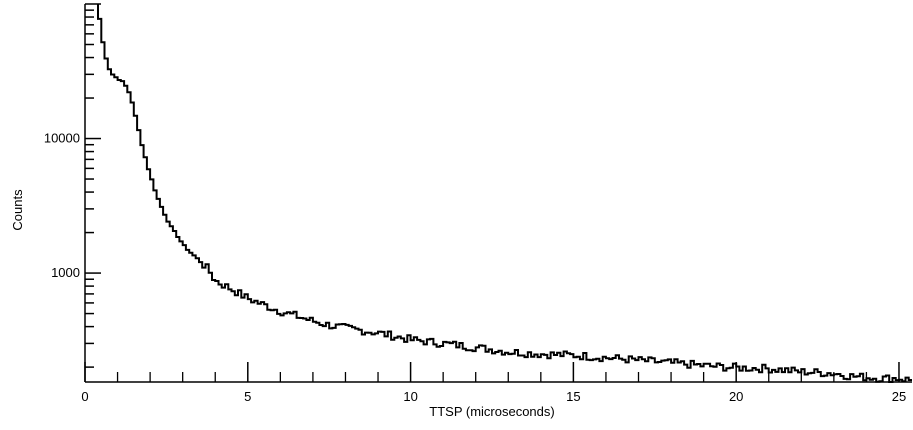 This screenshot has height=430, width=913. What do you see at coordinates (62, 138) in the screenshot?
I see `y-tick-label: 10000` at bounding box center [62, 138].